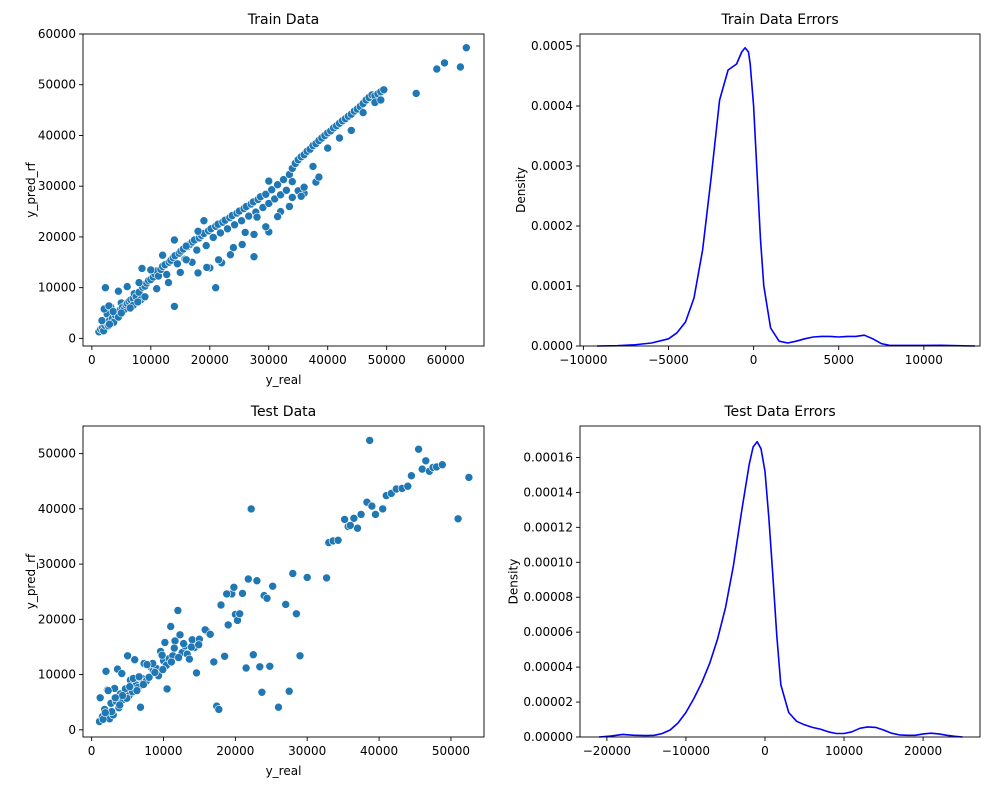  What do you see at coordinates (785, 197) in the screenshot?
I see `kde-line` at bounding box center [785, 197].